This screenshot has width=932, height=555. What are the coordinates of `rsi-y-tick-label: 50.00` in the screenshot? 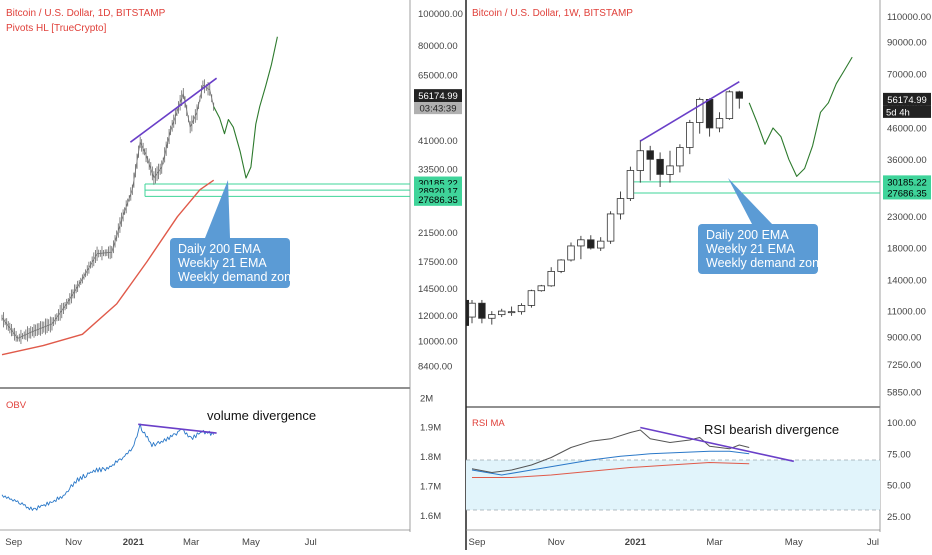 It's located at (899, 486).